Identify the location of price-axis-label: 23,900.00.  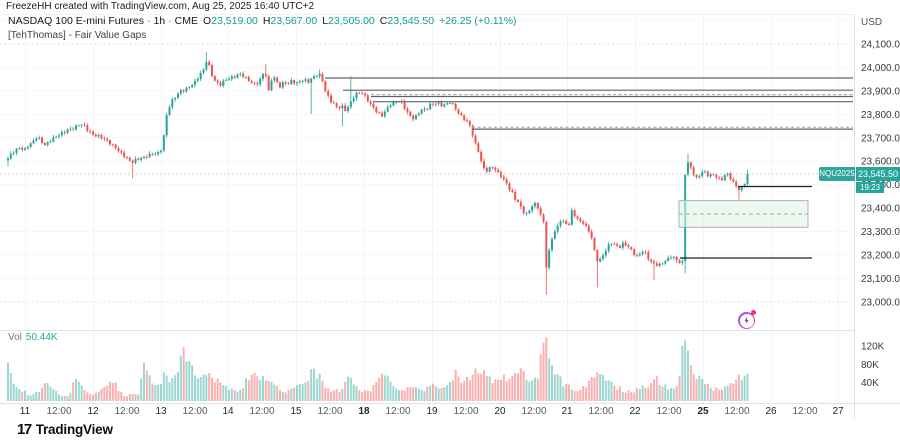
(880, 91).